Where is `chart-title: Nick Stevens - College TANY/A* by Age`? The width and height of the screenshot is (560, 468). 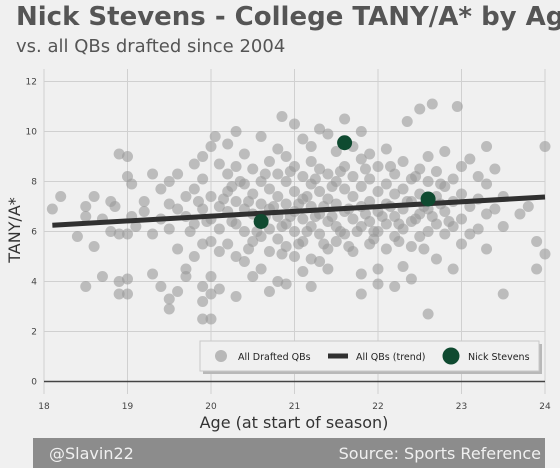
chart-title: Nick Stevens - College TANY/A* by Age is located at coordinates (288, 17).